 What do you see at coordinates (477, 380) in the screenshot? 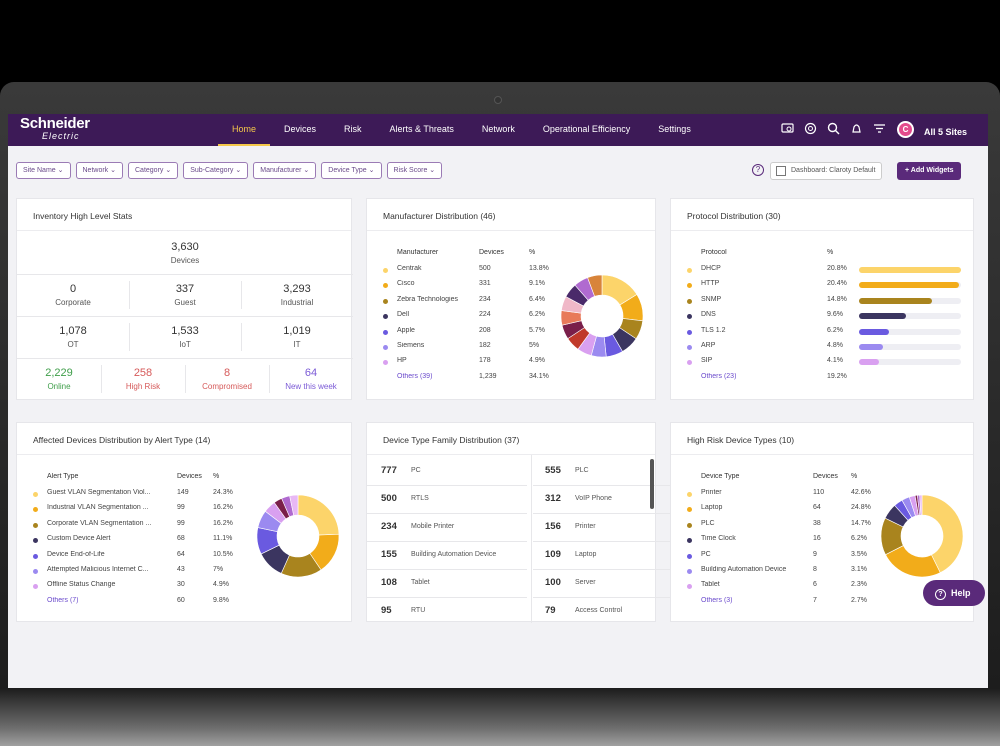
I see `table-row-others: Others (39) 1,239 34.1%` at bounding box center [477, 380].